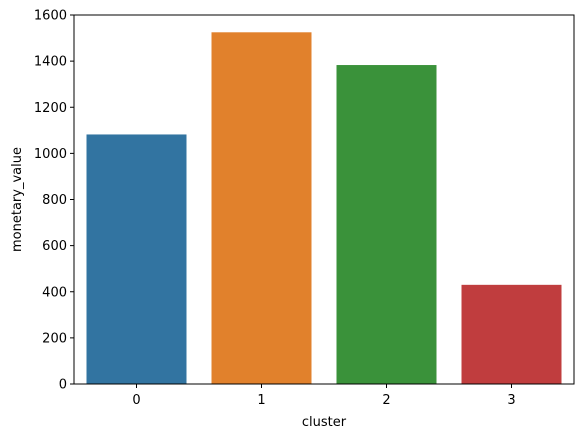 This screenshot has width=580, height=437. I want to click on y-axis: 0 200 400 600 800 1000 1200 1400 1600, so click(54, 201).